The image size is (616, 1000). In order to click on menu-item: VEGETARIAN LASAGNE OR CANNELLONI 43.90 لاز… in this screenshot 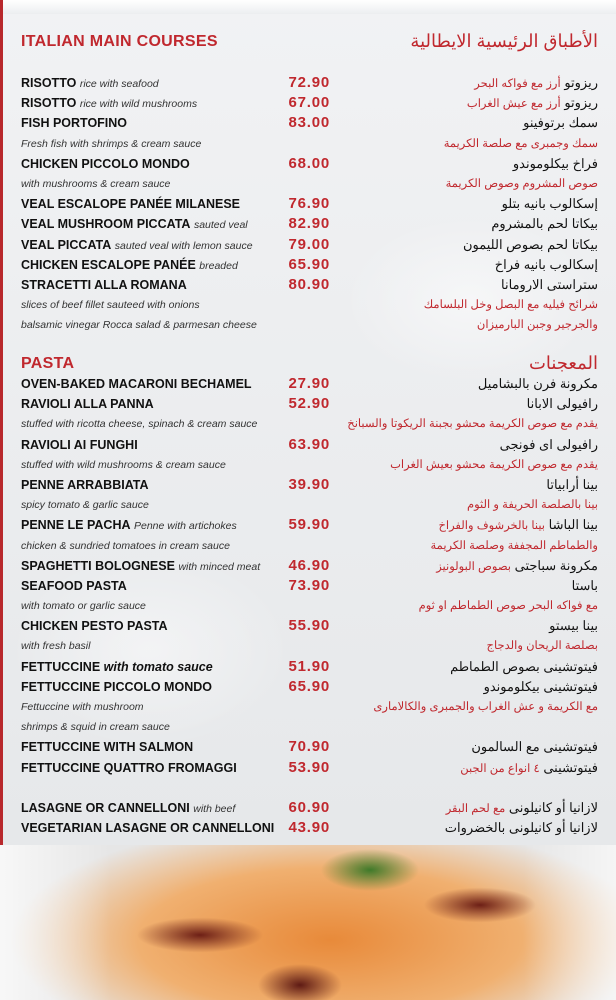, I will do `click(308, 828)`.